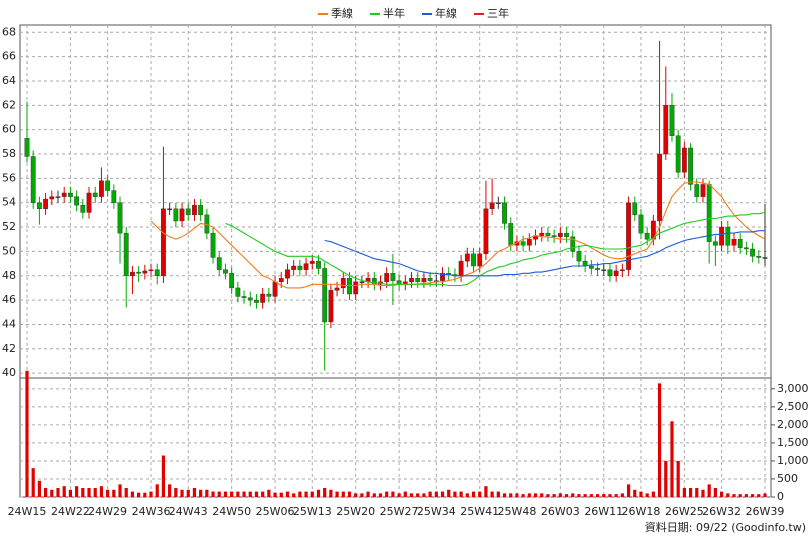 The width and height of the screenshot is (808, 540). I want to click on y-tick-label: 58, so click(9, 153).